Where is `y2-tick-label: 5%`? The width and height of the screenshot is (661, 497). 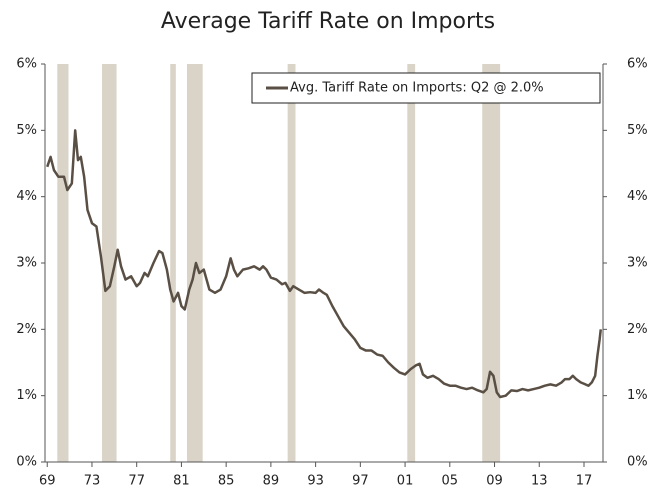
y2-tick-label: 5% is located at coordinates (637, 130).